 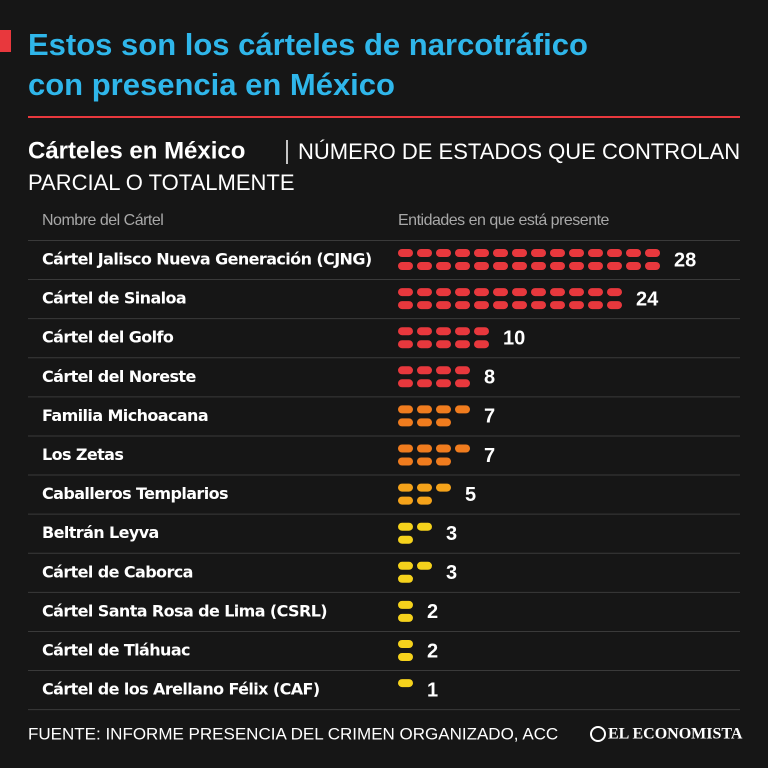 What do you see at coordinates (119, 376) in the screenshot?
I see `row-label: Cártel del Noreste` at bounding box center [119, 376].